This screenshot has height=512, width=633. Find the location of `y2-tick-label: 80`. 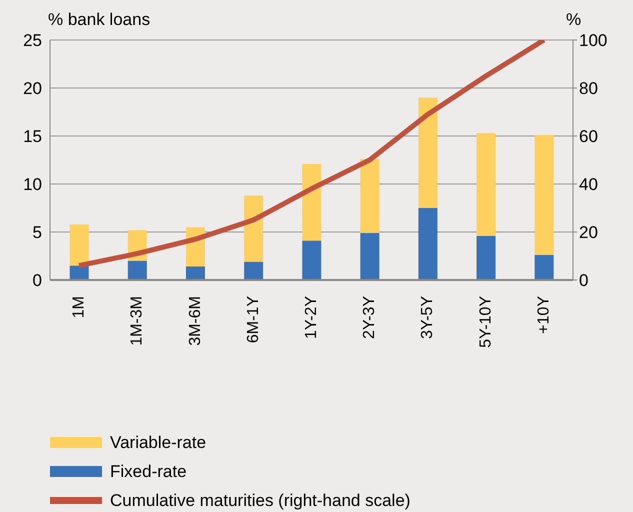

y2-tick-label: 80 is located at coordinates (588, 88).